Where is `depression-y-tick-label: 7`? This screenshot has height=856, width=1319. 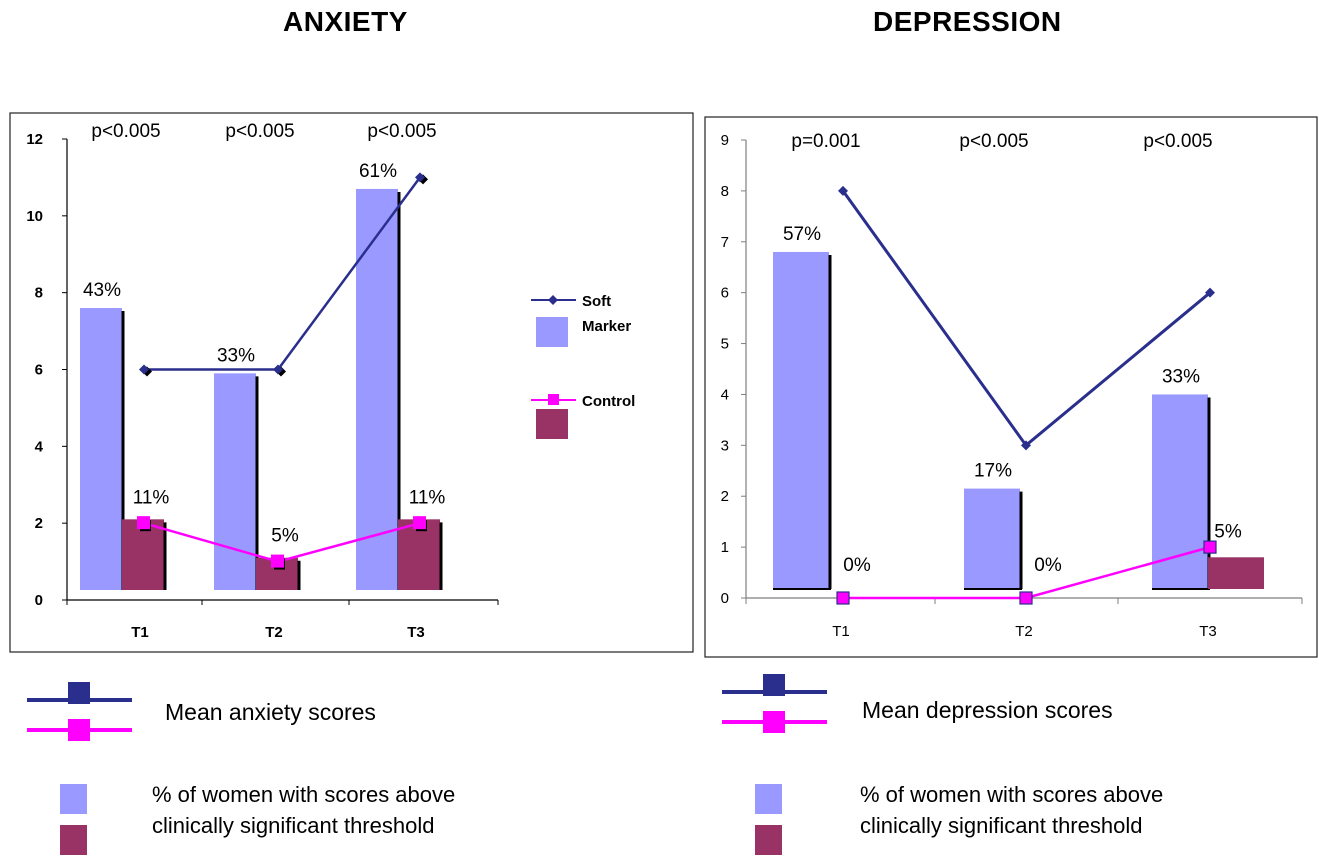 depression-y-tick-label: 7 is located at coordinates (725, 242).